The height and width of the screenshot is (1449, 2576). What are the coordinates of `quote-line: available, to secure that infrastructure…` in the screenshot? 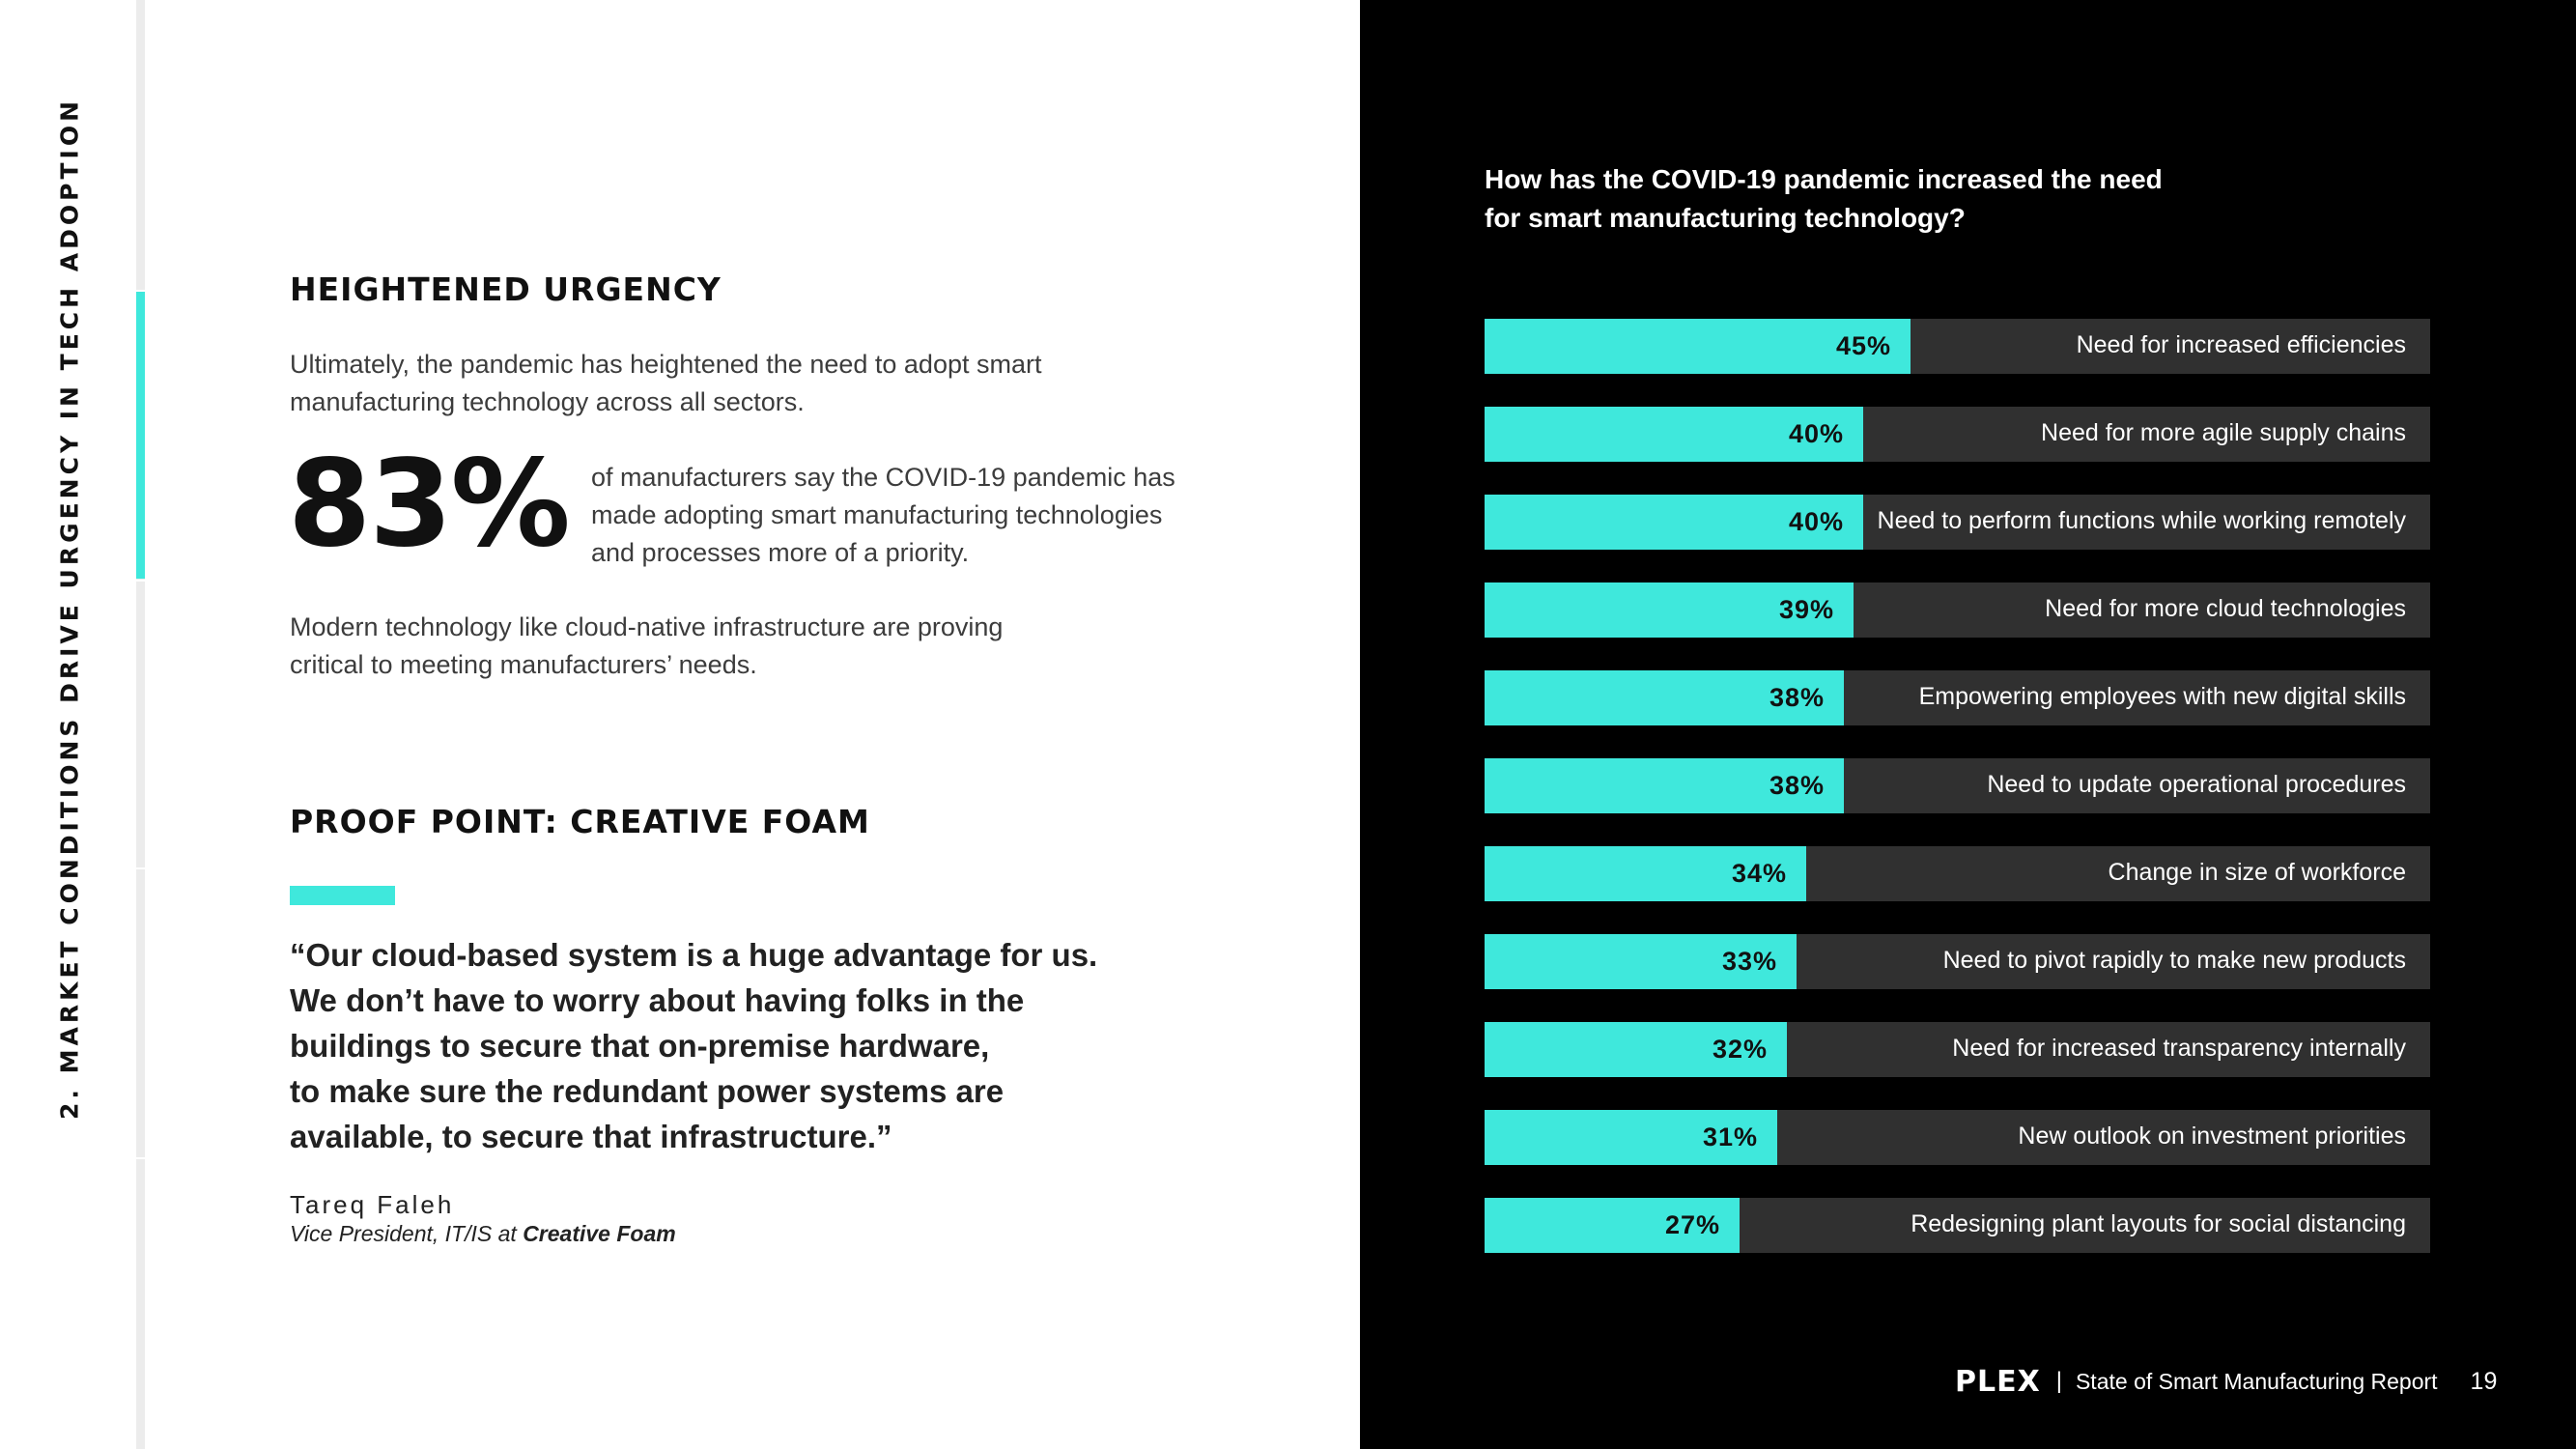 It's located at (591, 1136).